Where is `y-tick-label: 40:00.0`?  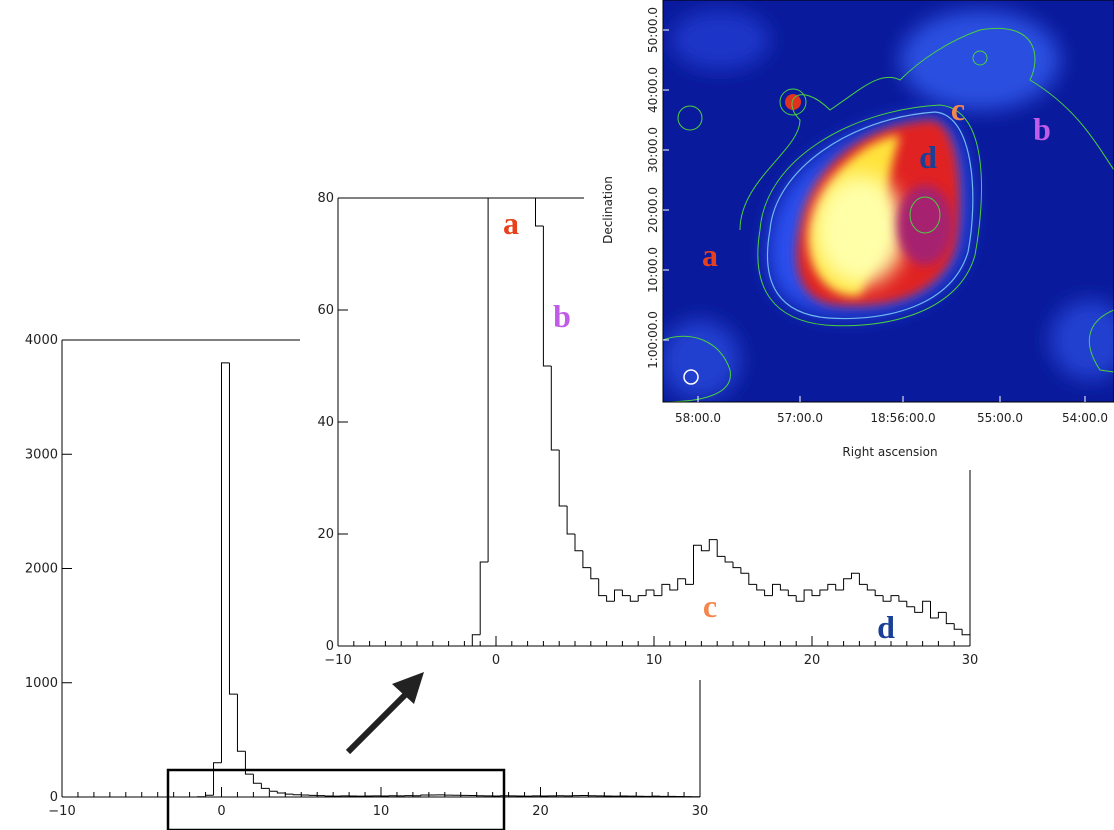 y-tick-label: 40:00.0 is located at coordinates (653, 90).